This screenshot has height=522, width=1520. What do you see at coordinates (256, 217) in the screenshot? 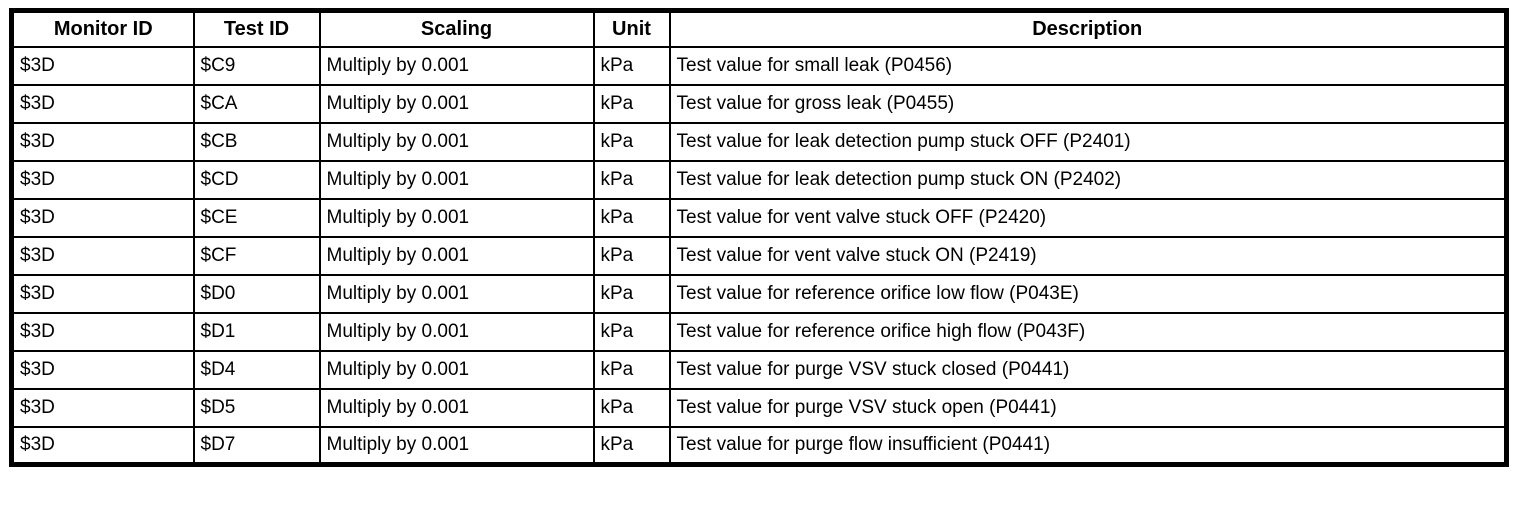
I see `cell-test-id: $CE` at bounding box center [256, 217].